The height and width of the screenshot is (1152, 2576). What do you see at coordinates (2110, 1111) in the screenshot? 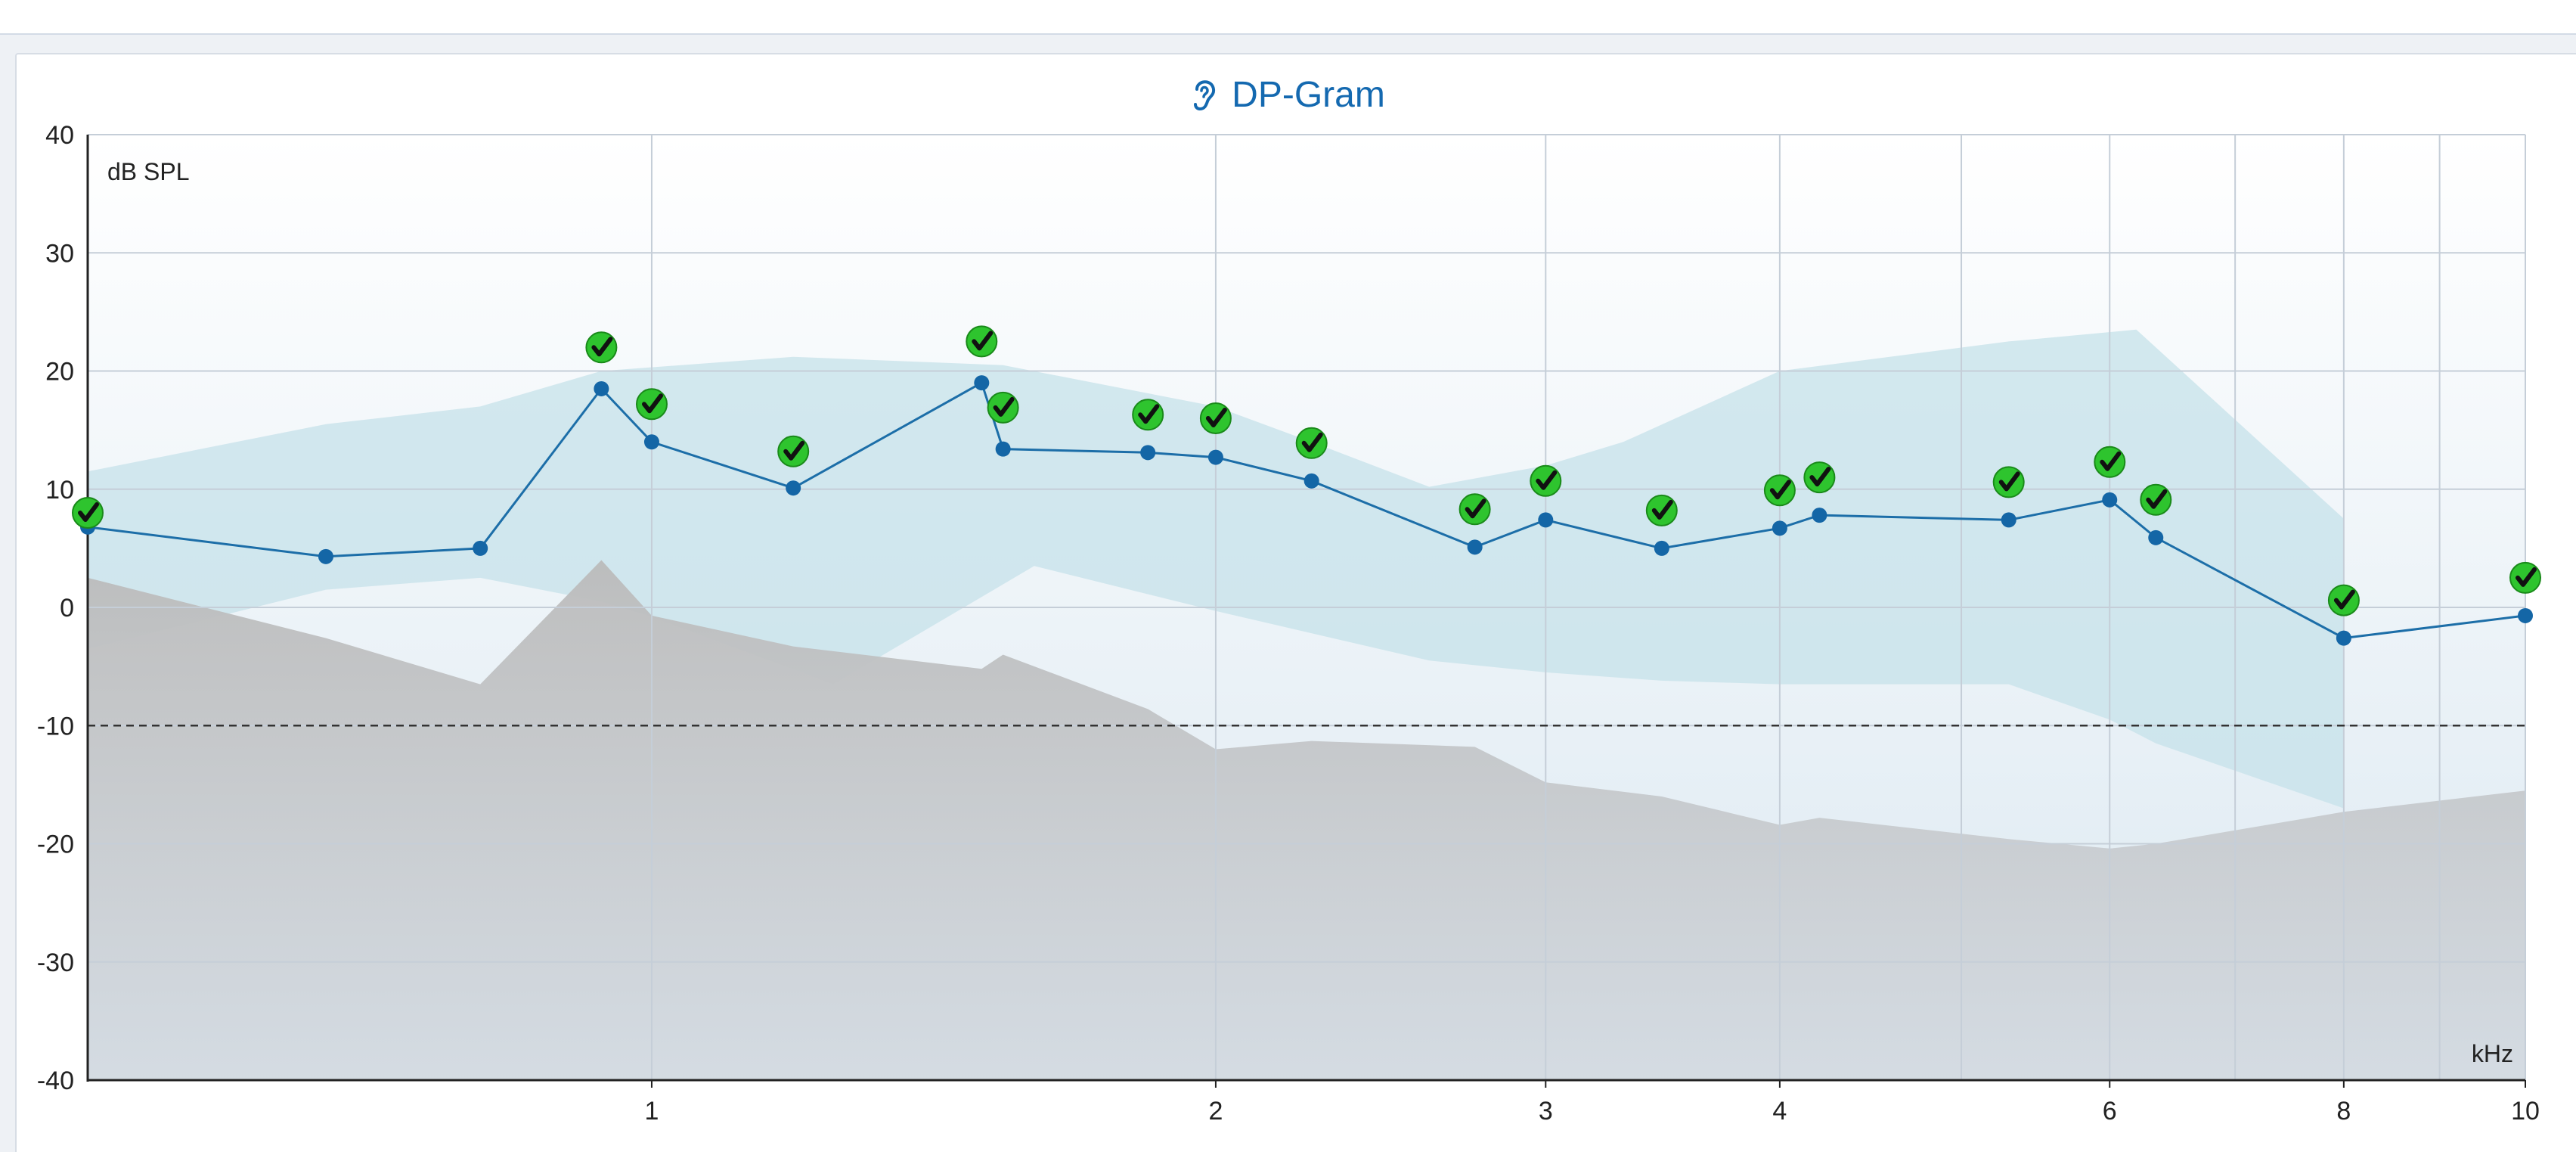
I see `x-tick-label: 6` at bounding box center [2110, 1111].